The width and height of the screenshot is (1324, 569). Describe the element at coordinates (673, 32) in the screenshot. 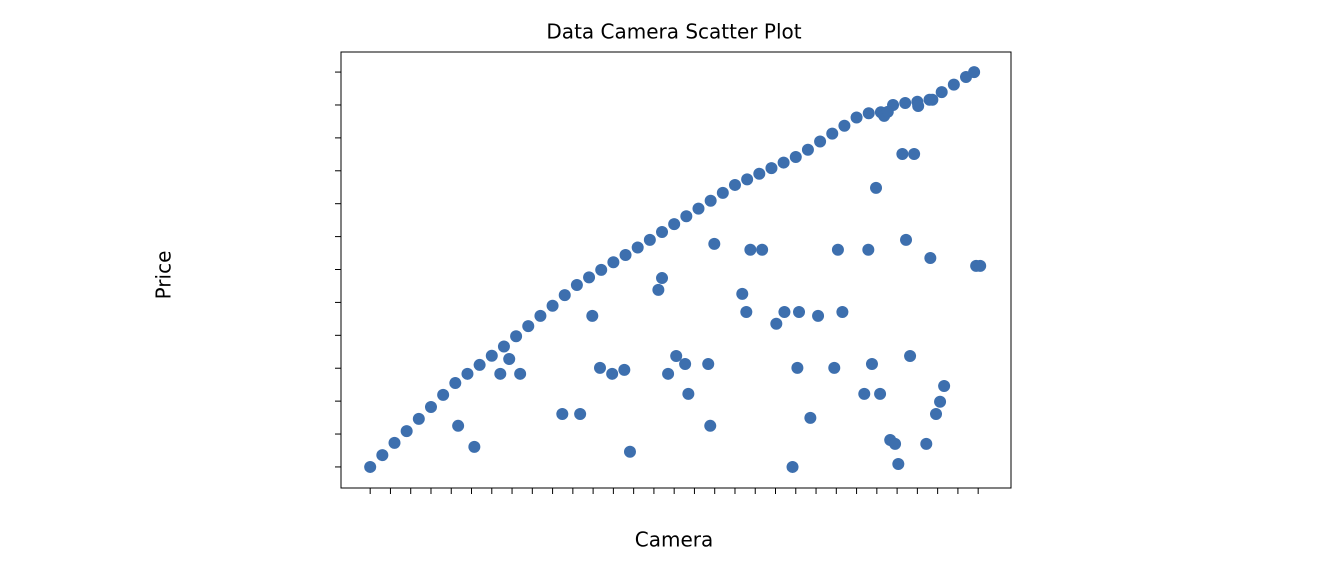

I see `chart-title: Data Camera Scatter Plot` at that location.